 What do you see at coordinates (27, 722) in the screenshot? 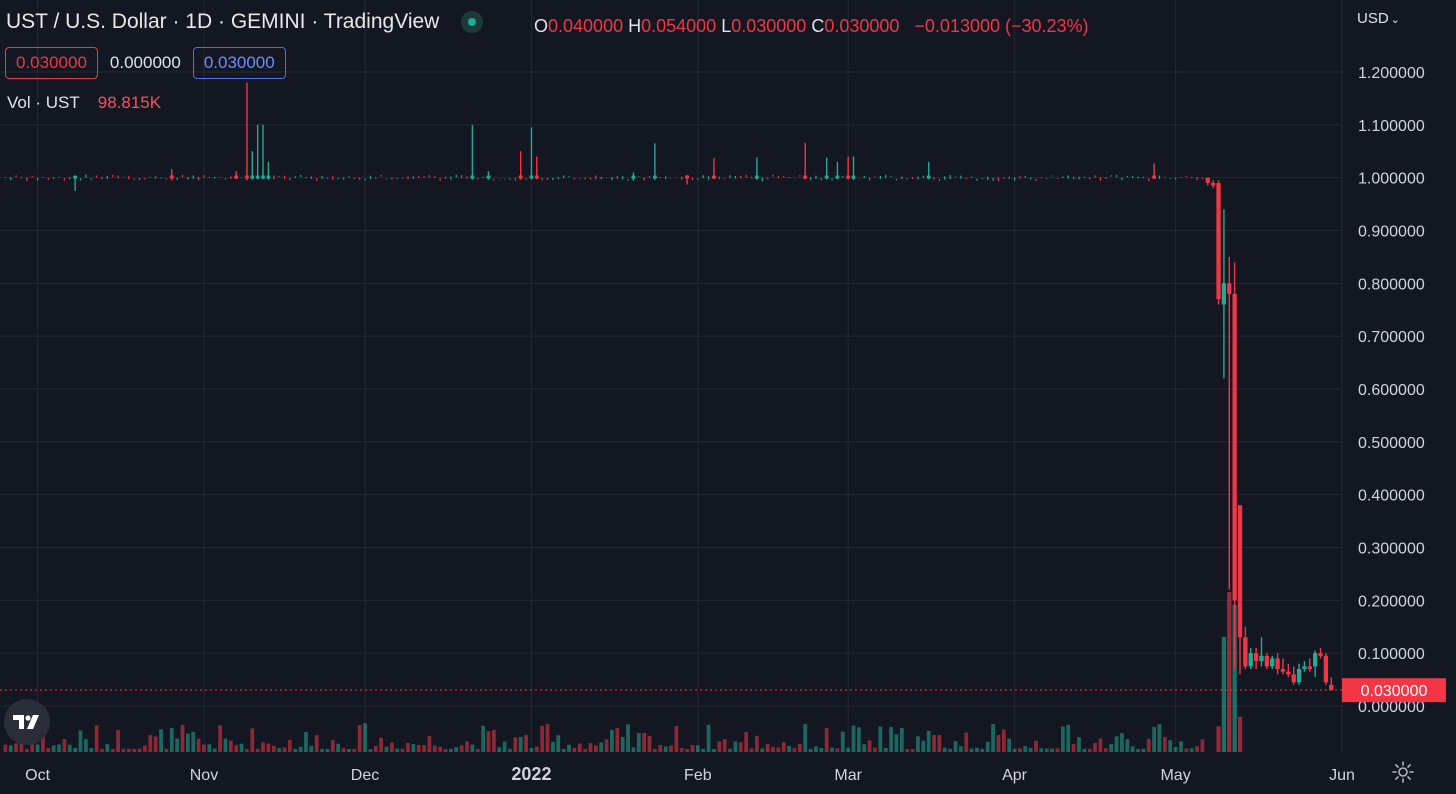
I see `tradingview-logo-icon` at bounding box center [27, 722].